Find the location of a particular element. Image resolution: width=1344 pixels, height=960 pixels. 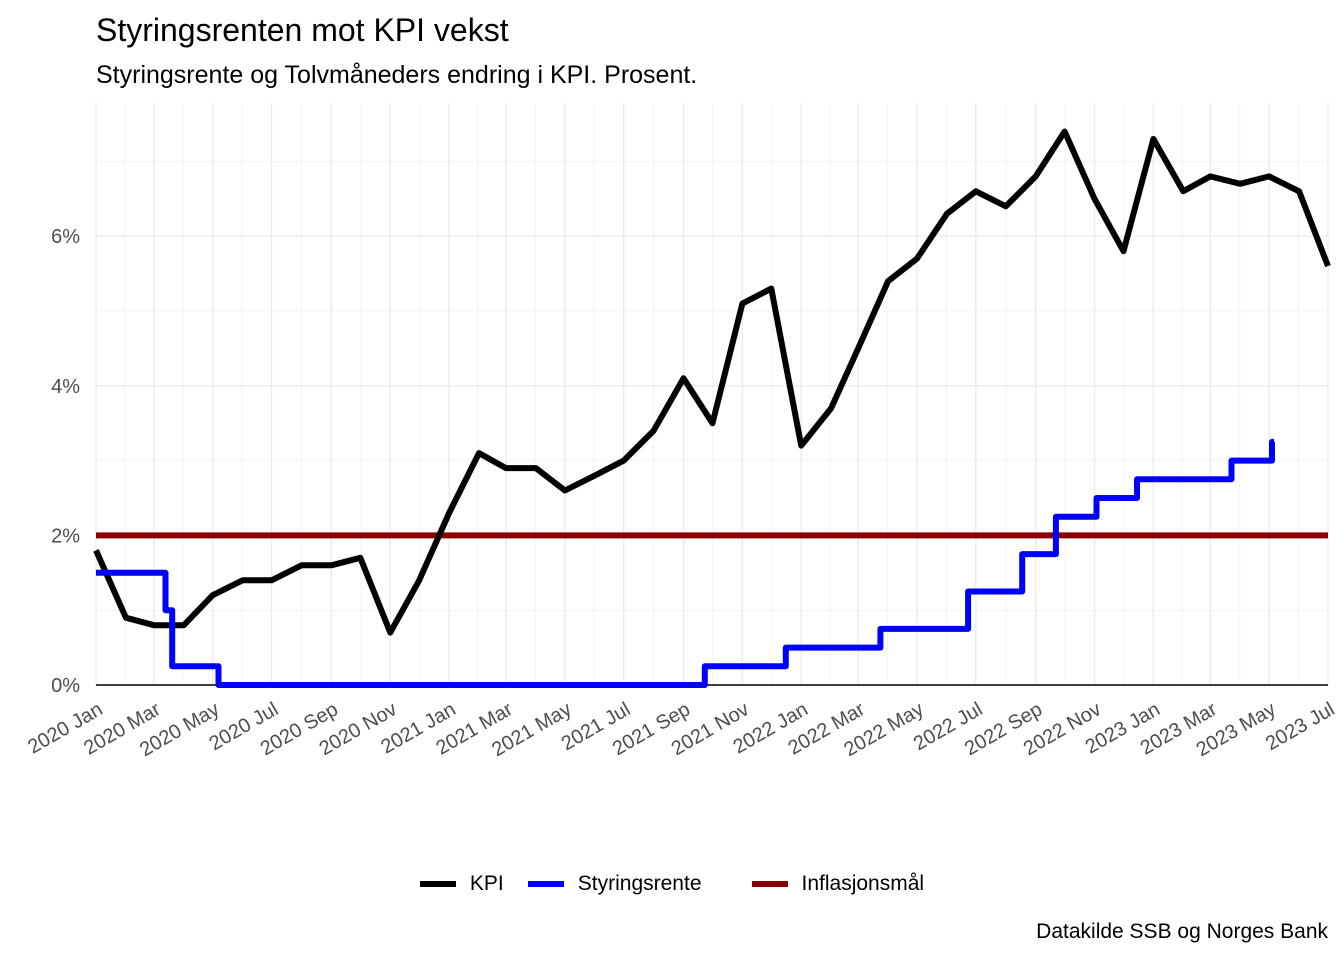

legend-label-styringsrente: Styringsrente is located at coordinates (639, 883).